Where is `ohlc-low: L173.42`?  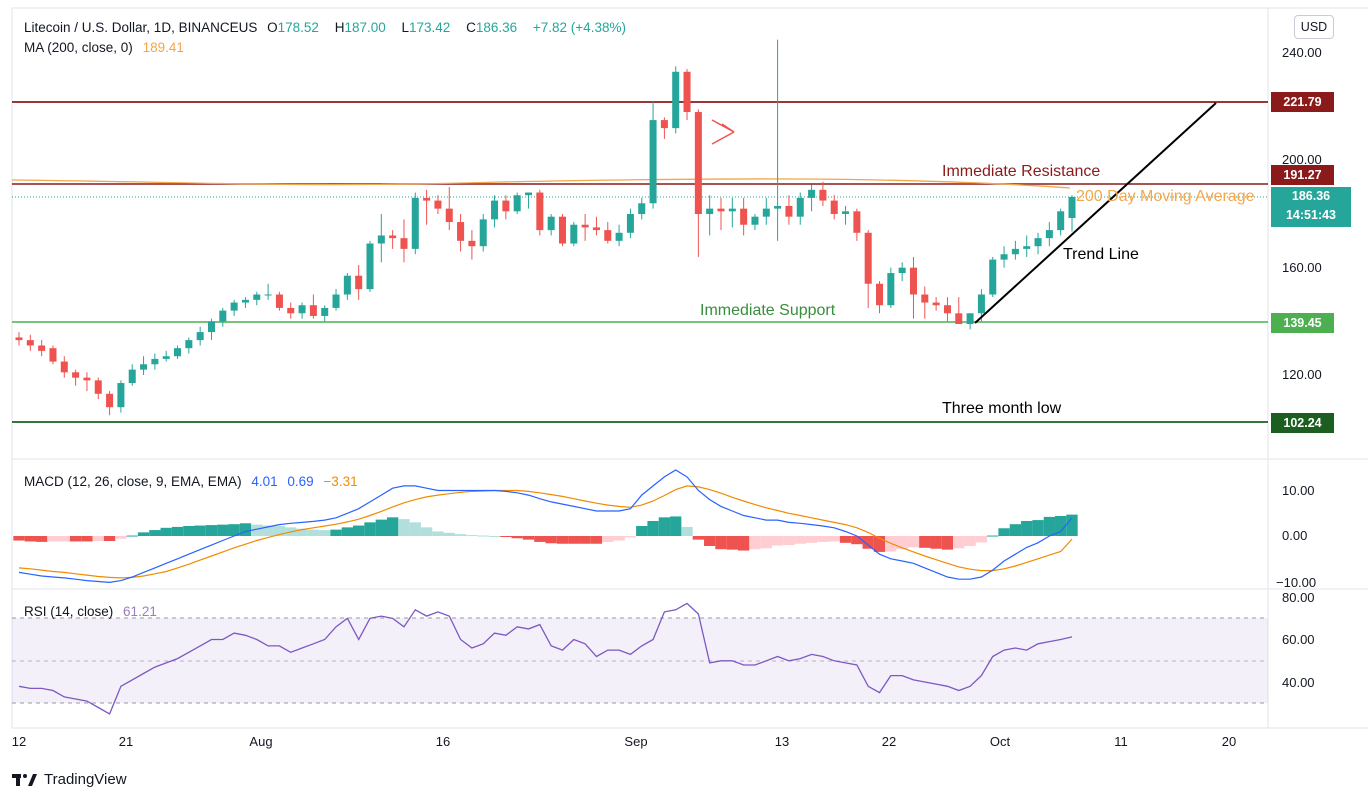
ohlc-low: L173.42 is located at coordinates (429, 27).